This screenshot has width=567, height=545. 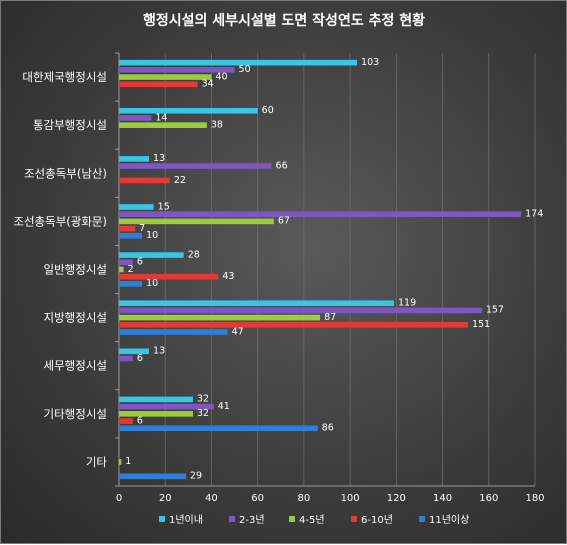 What do you see at coordinates (75, 414) in the screenshot?
I see `y-category-label: 기타행정시설` at bounding box center [75, 414].